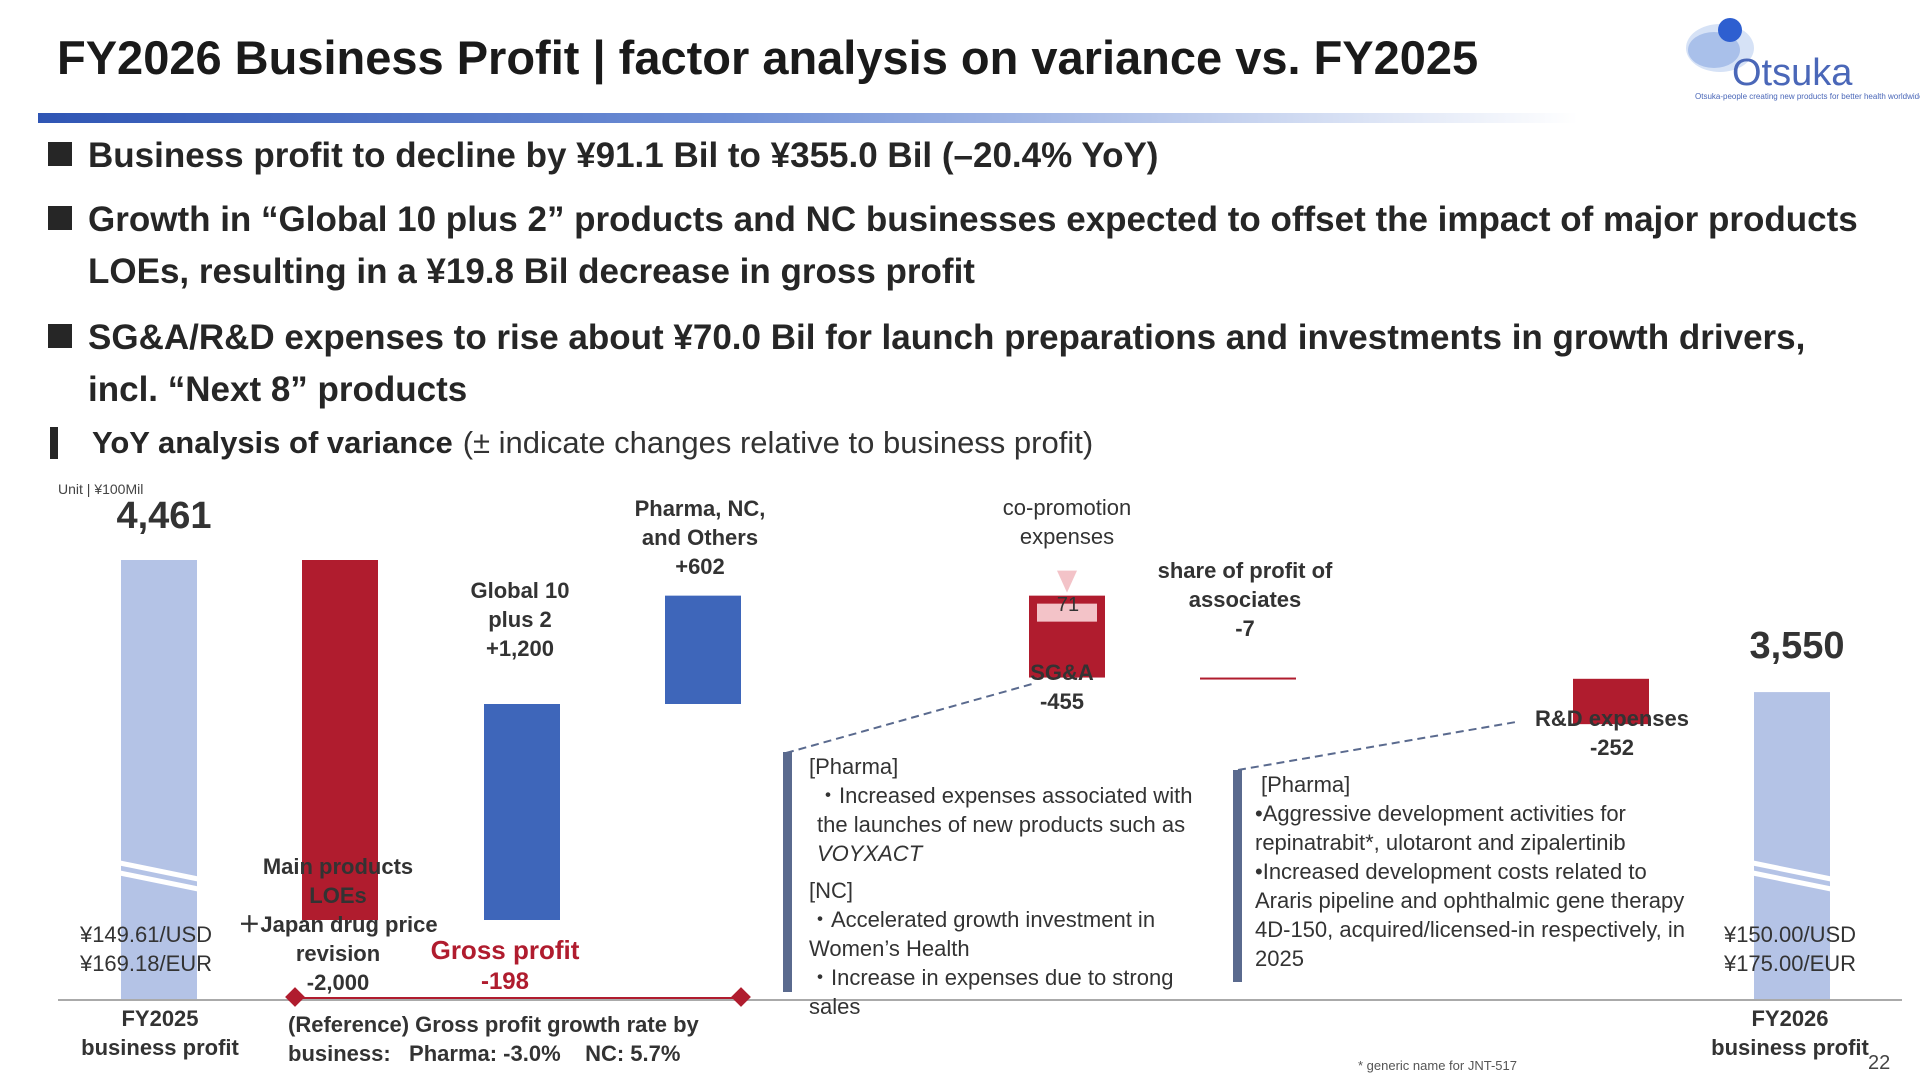 The width and height of the screenshot is (1920, 1080). Describe the element at coordinates (505, 981) in the screenshot. I see `gross-profit-value: -198` at that location.